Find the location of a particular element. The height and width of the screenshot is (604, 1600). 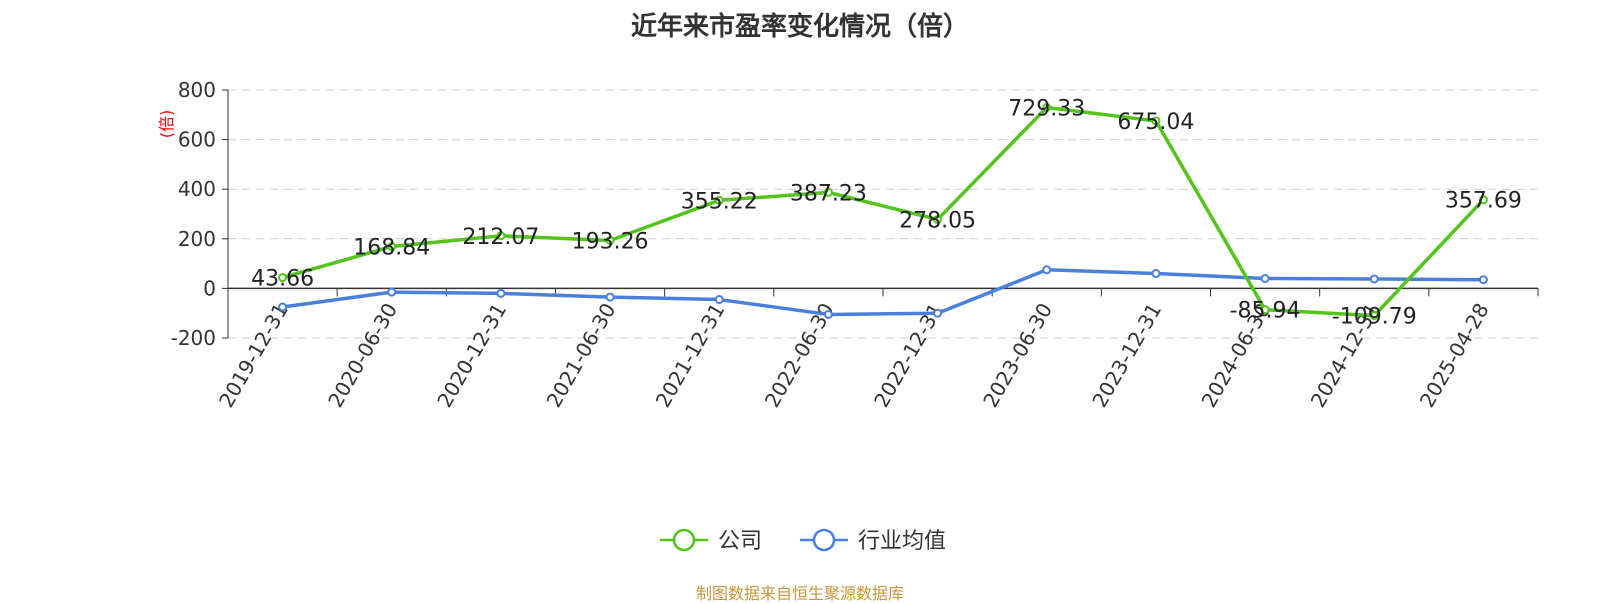

y-tick-label: 200 is located at coordinates (197, 239).